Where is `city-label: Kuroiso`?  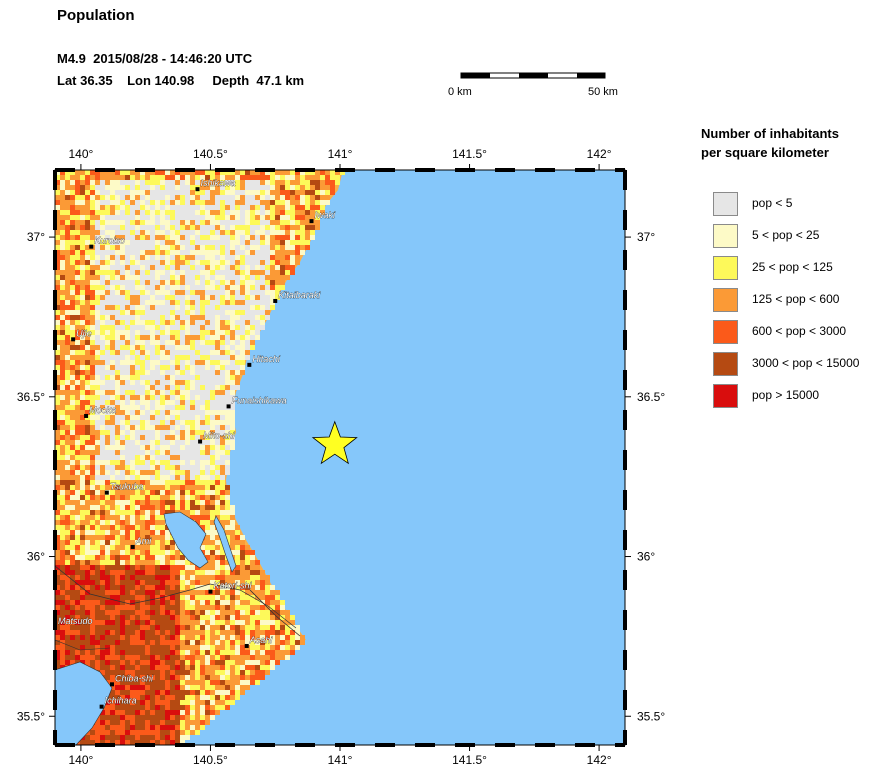
city-label: Kuroiso is located at coordinates (109, 241).